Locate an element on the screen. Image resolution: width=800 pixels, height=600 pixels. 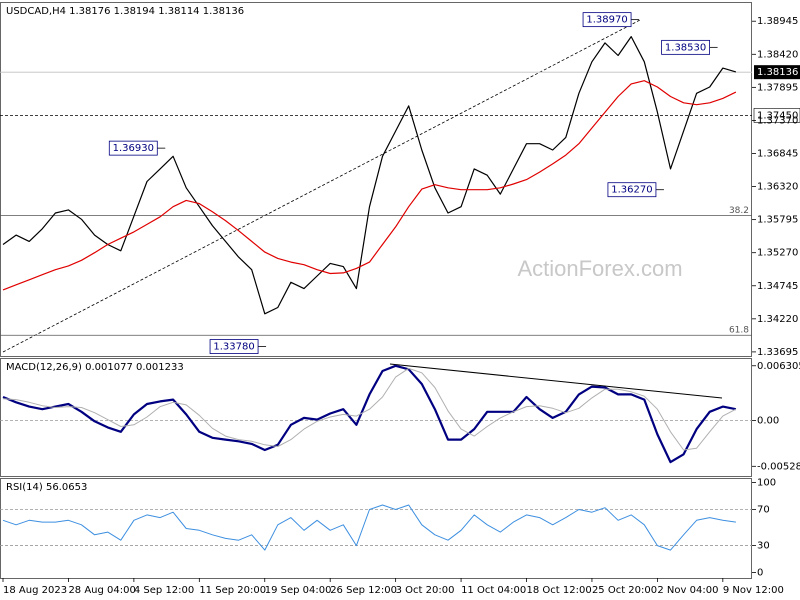
y-tick-label: 0.00 is located at coordinates (768, 420).